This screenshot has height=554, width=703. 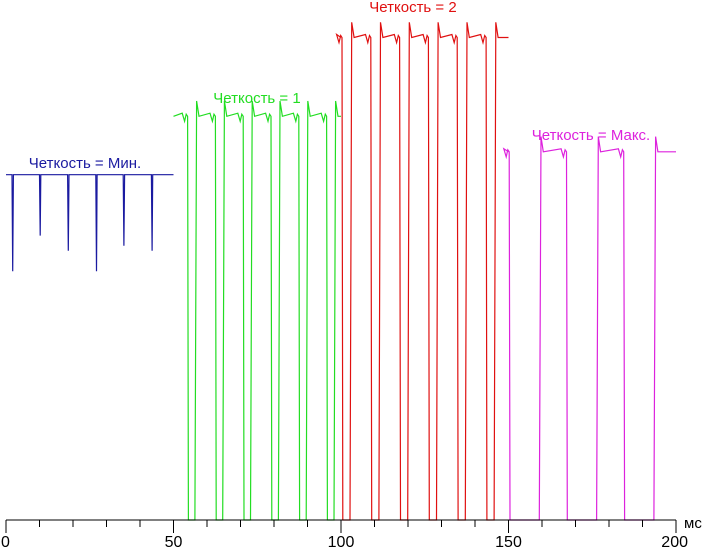 I want to click on x-tick-label: 150, so click(x=508, y=541).